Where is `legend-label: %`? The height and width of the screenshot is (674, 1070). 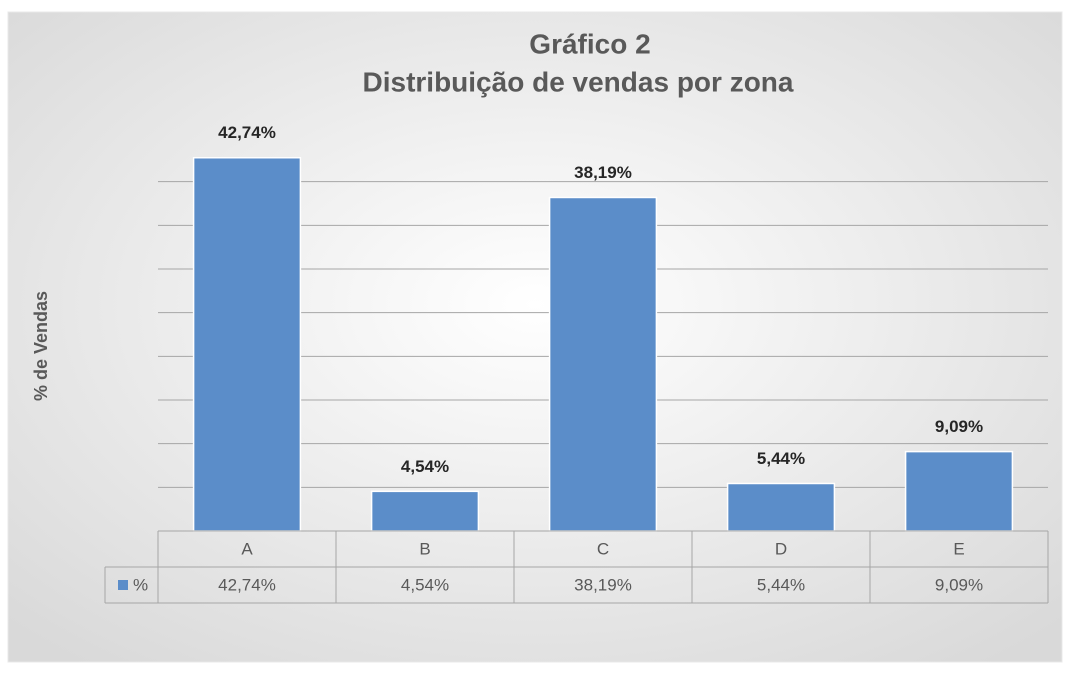
legend-label: % is located at coordinates (140, 584).